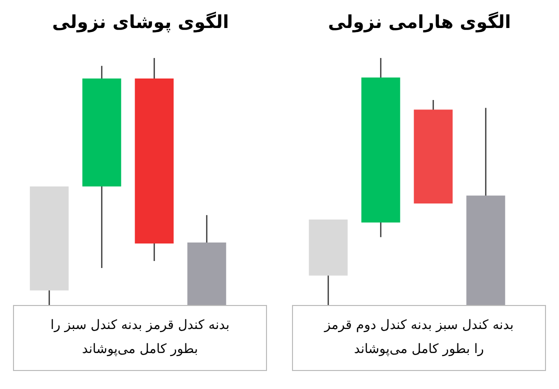 This screenshot has width=559, height=389. What do you see at coordinates (140, 22) in the screenshot?
I see `chart-title: الگوی پوشای نزولی` at bounding box center [140, 22].